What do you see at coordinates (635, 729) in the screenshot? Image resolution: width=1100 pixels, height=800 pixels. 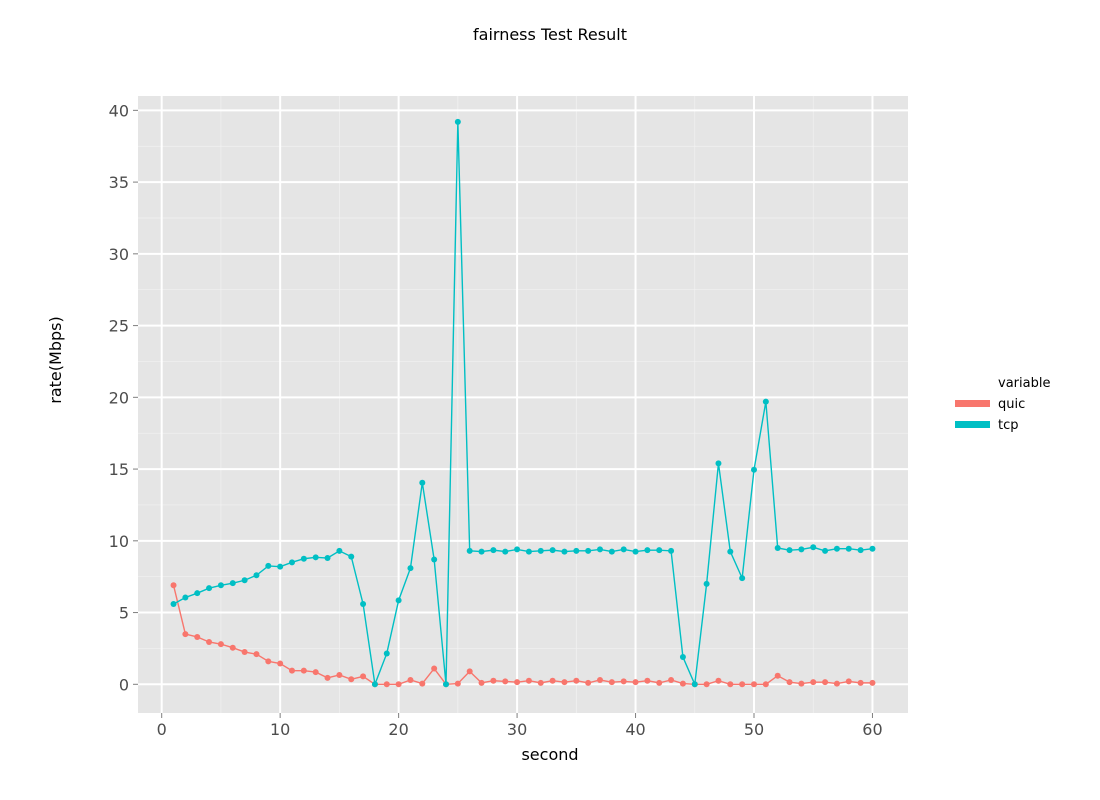 I see `x-tick-label: 40` at bounding box center [635, 729].